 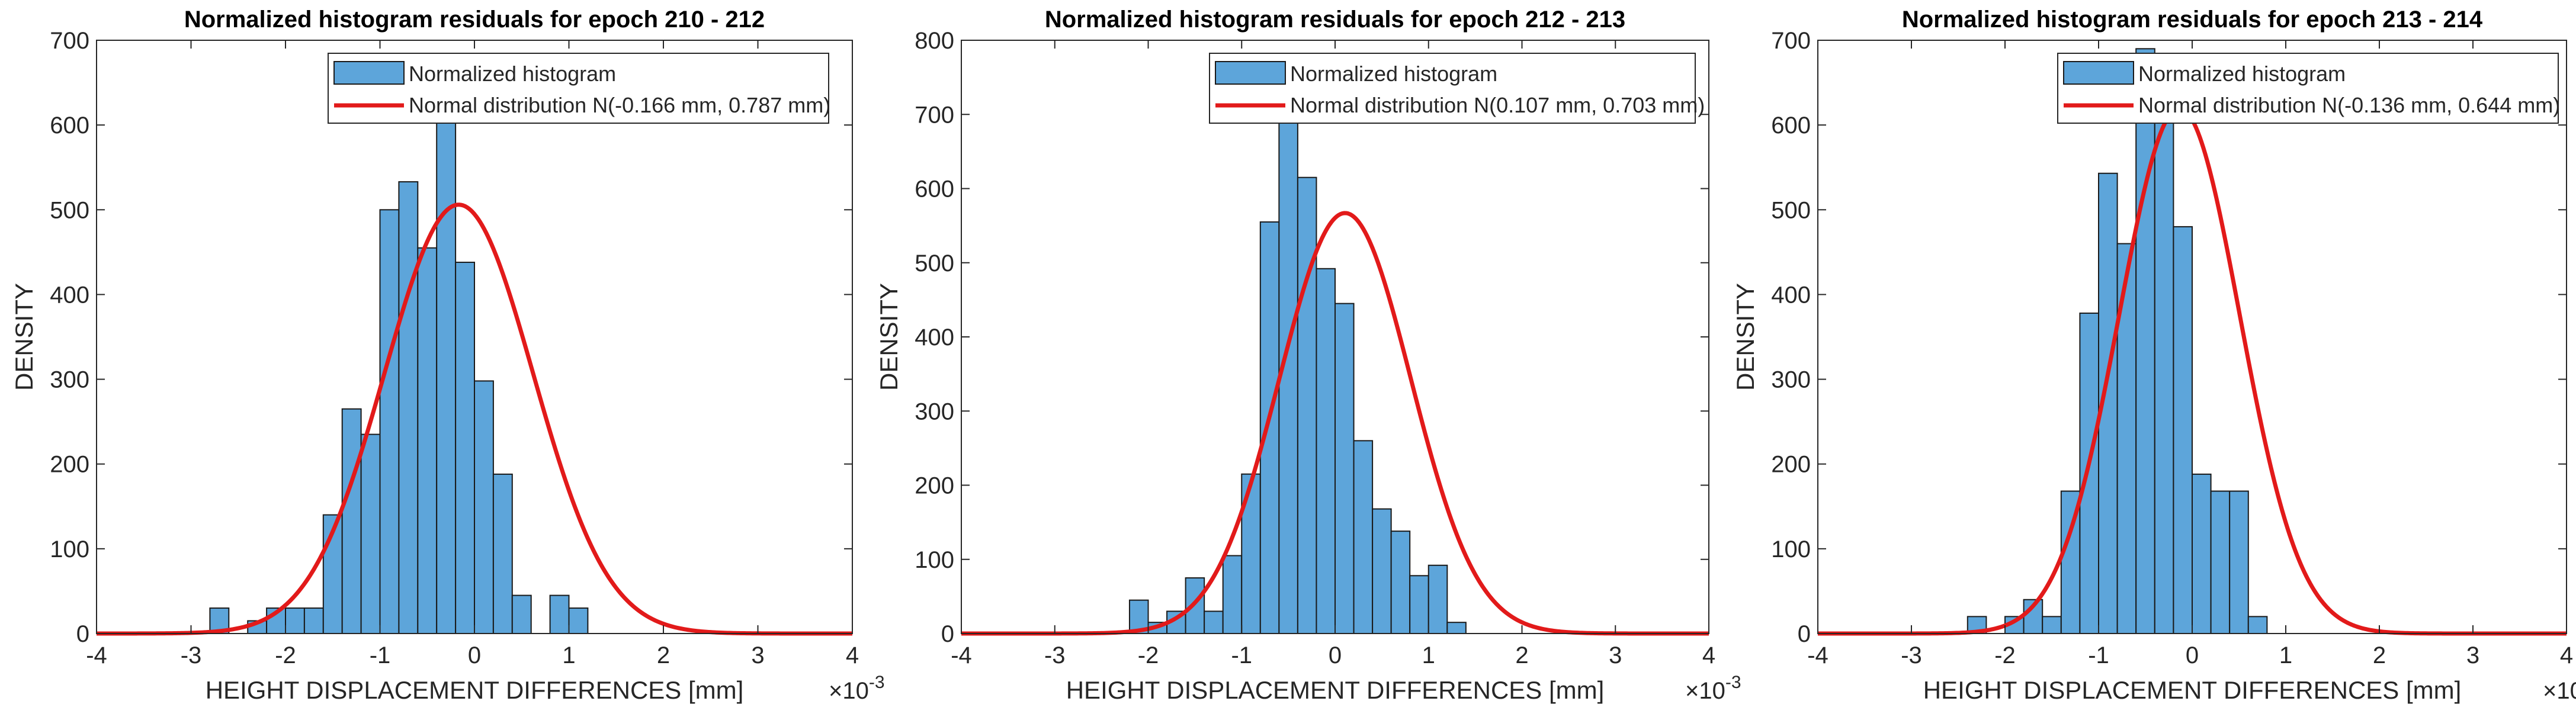 I want to click on x-axis-exponent: ×10⁻³, so click(x=857, y=688).